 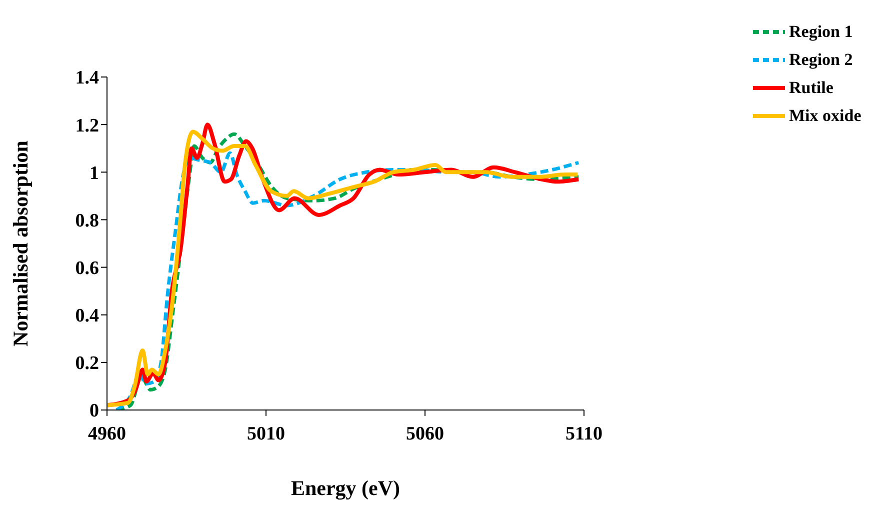 I want to click on y-tick-label: 0.8, so click(x=87, y=221).